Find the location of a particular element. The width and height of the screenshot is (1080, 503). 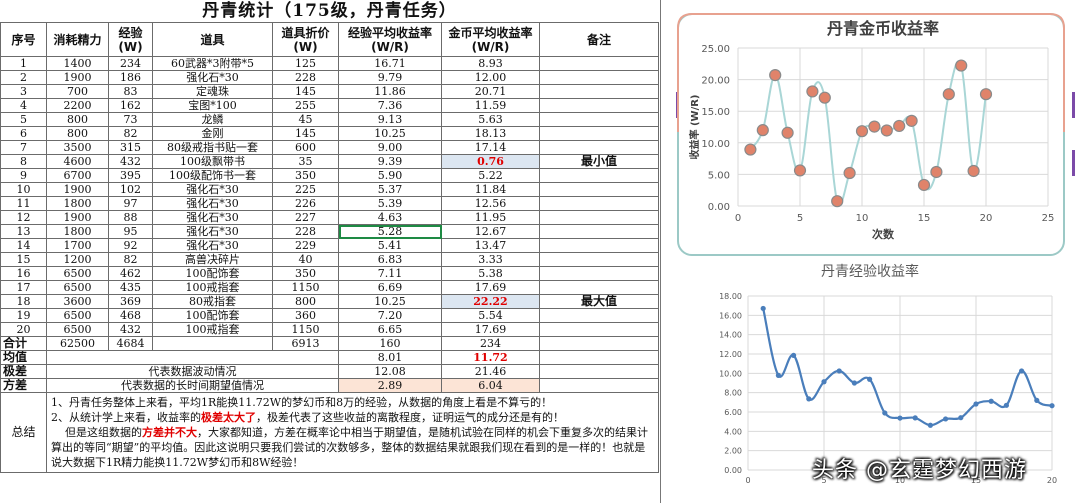

cell-exp: 102 is located at coordinates (130, 189).